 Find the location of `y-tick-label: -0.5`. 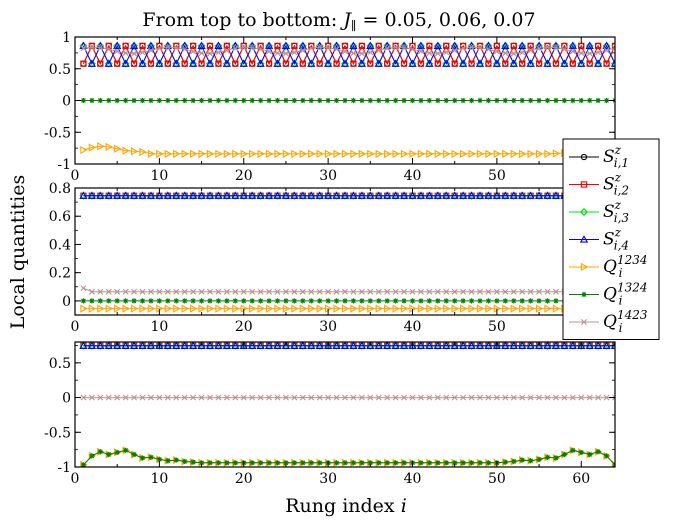

y-tick-label: -0.5 is located at coordinates (57, 133).